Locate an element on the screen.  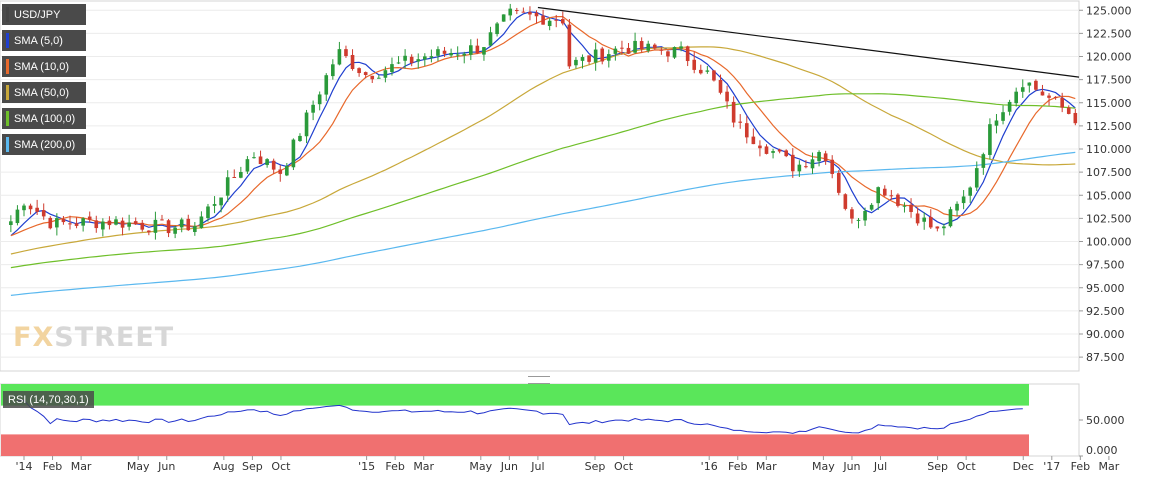
y-tick-label: 122.500 is located at coordinates (1109, 33).